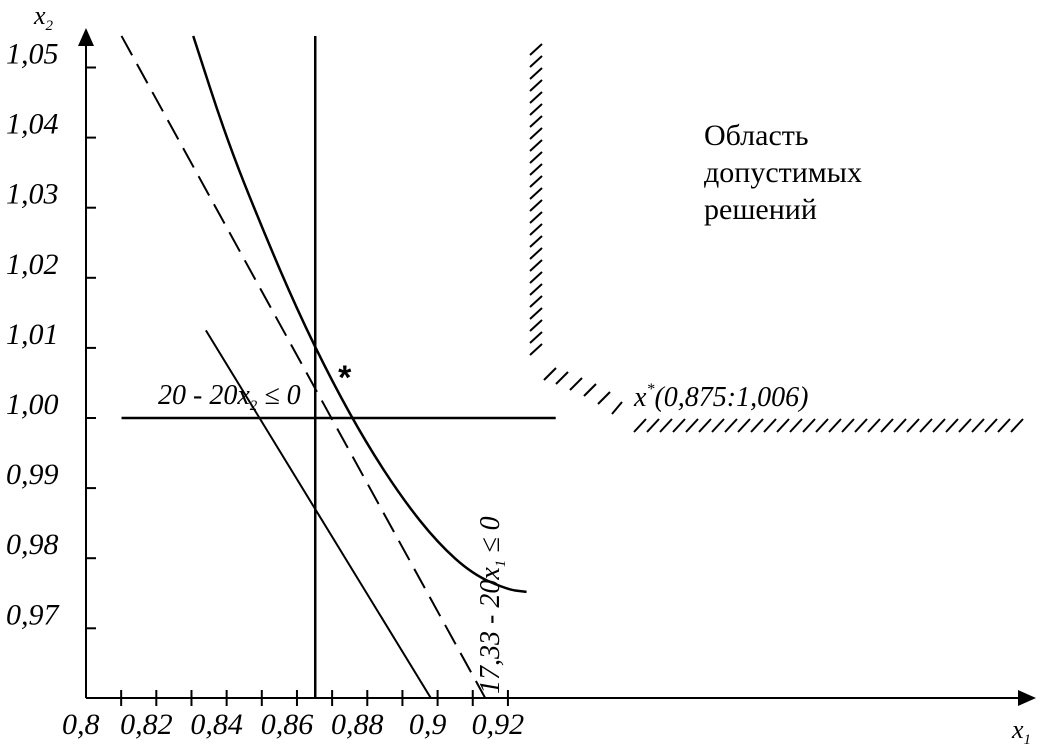  I want to click on x-tick-label: 0,9, so click(428, 724).